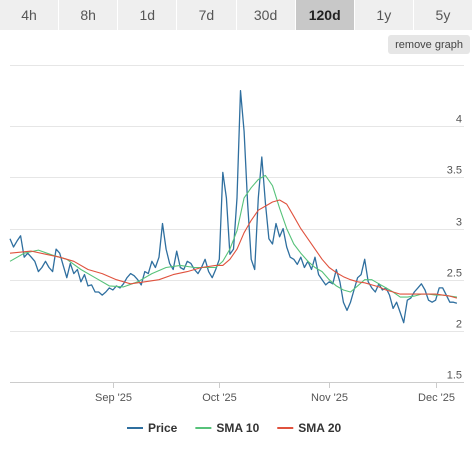 This screenshot has width=474, height=455. Describe the element at coordinates (442, 15) in the screenshot. I see `tab-5y: 5y` at that location.